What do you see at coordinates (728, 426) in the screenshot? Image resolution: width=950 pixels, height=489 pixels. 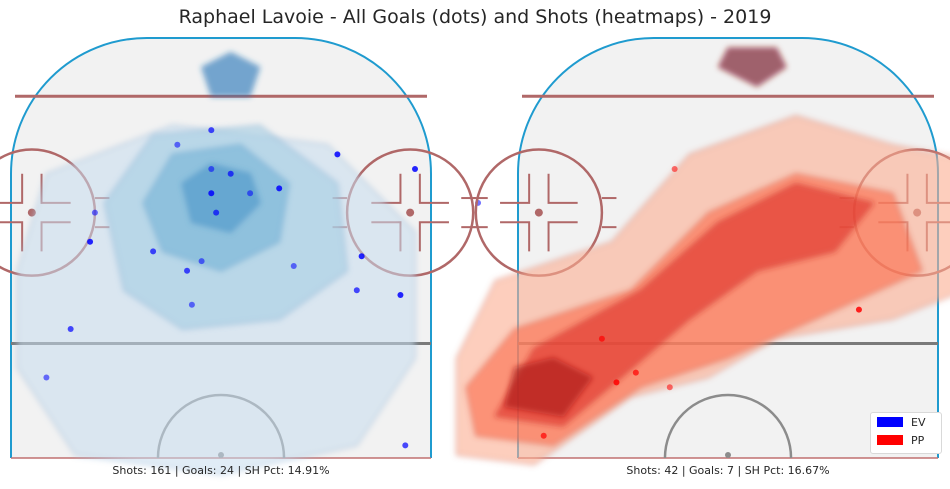 I see `neutral-circle-pp` at bounding box center [728, 426].